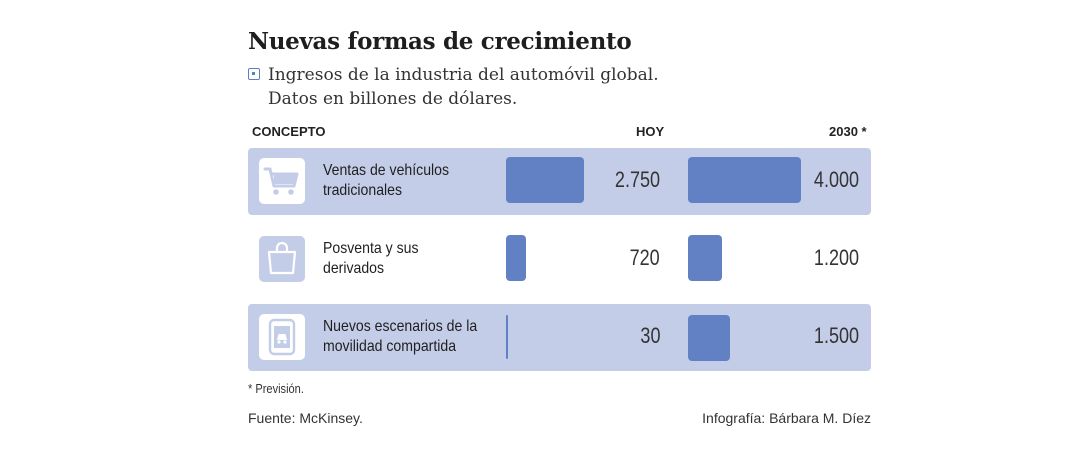 Image resolution: width=1067 pixels, height=467 pixels. What do you see at coordinates (354, 268) in the screenshot?
I see `row-label-line-2: derivados` at bounding box center [354, 268].